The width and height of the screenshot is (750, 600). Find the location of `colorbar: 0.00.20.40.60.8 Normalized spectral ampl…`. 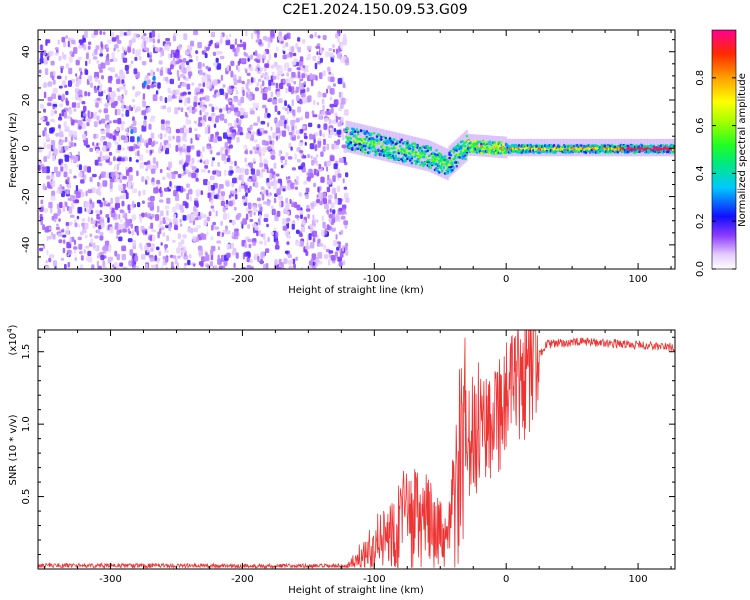

colorbar: 0.00.20.40.60.8 Normalized spectral ampl… is located at coordinates (721, 153).